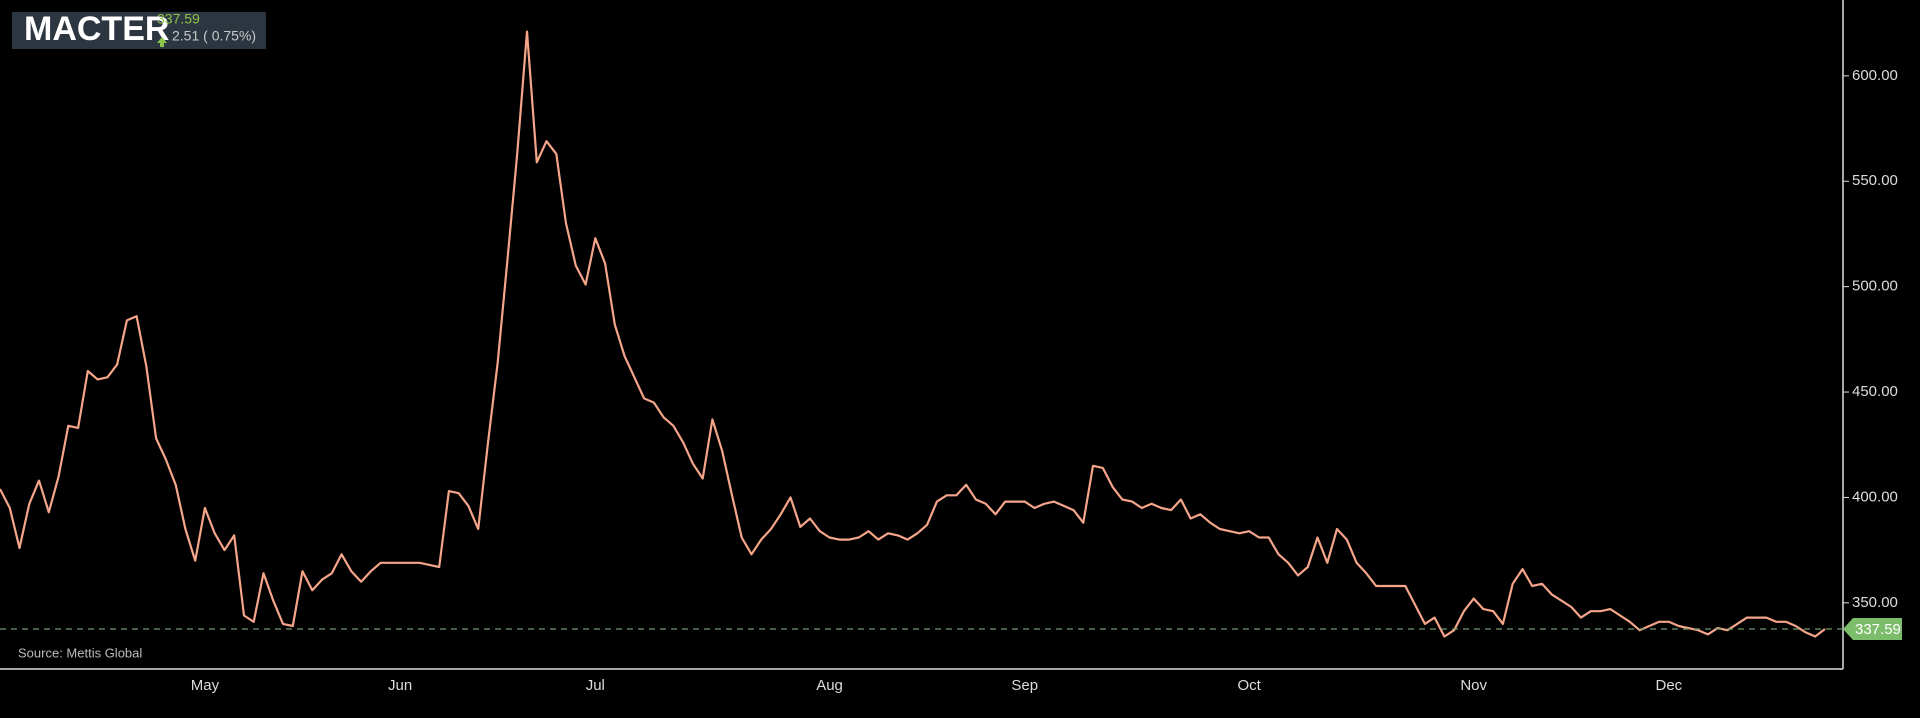  Describe the element at coordinates (829, 685) in the screenshot. I see `x-tick-label: Aug` at that location.